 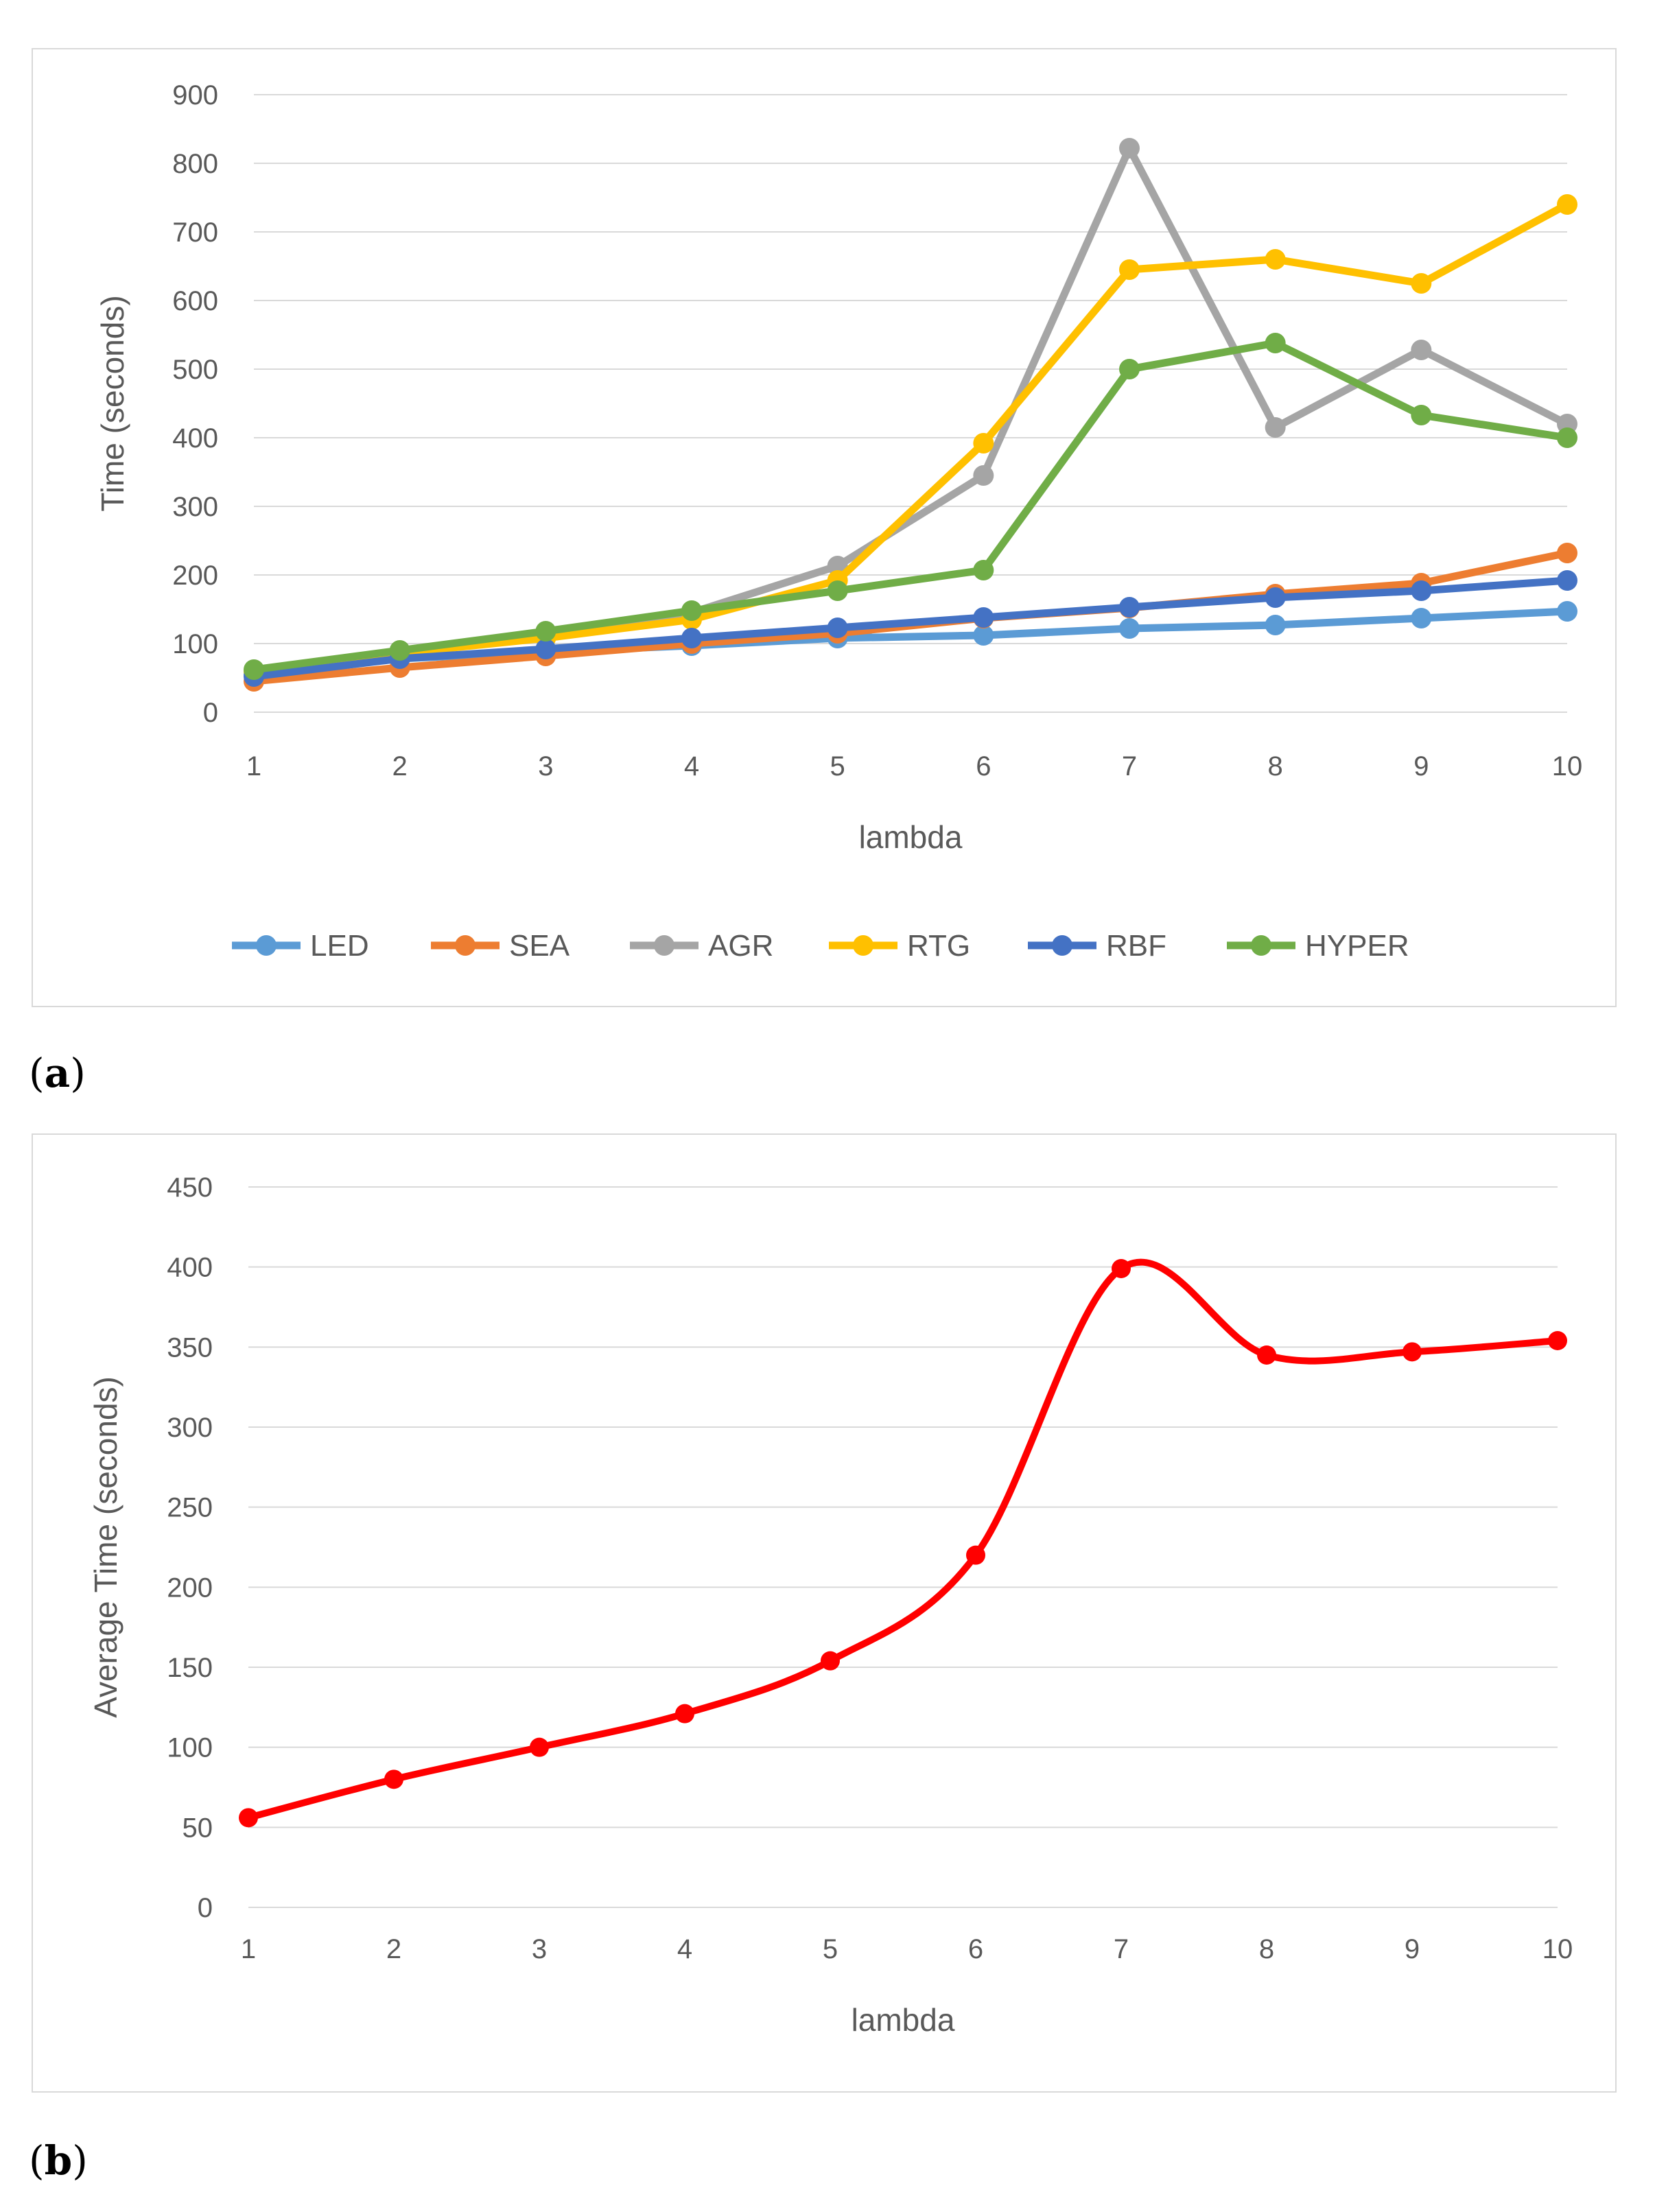 I want to click on chart-a-x-tick-label: 4, so click(x=691, y=766).